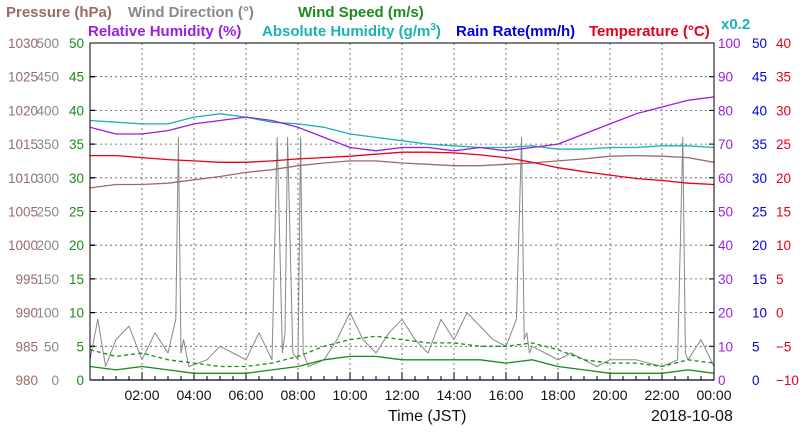  What do you see at coordinates (725, 313) in the screenshot?
I see `humidity-tick-label: 20` at bounding box center [725, 313].